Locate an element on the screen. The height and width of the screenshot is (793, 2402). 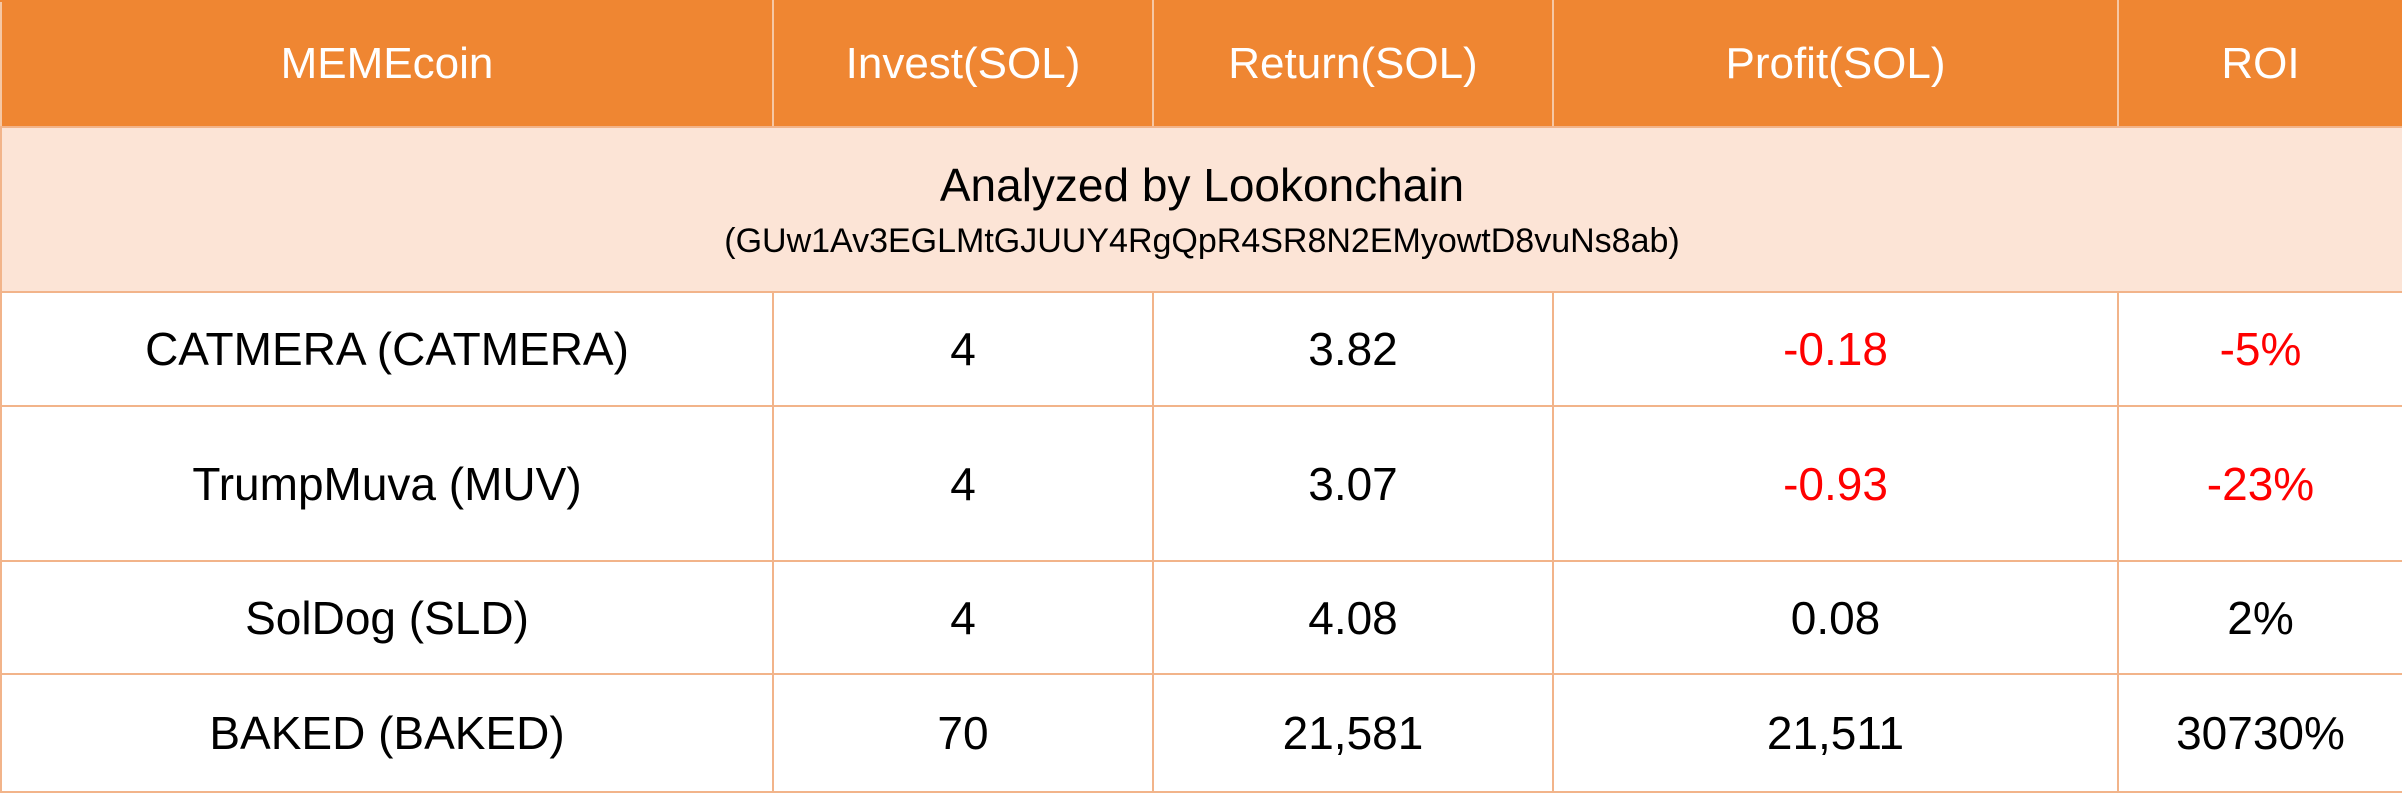
return-cell: 3.82 is located at coordinates (1353, 349).